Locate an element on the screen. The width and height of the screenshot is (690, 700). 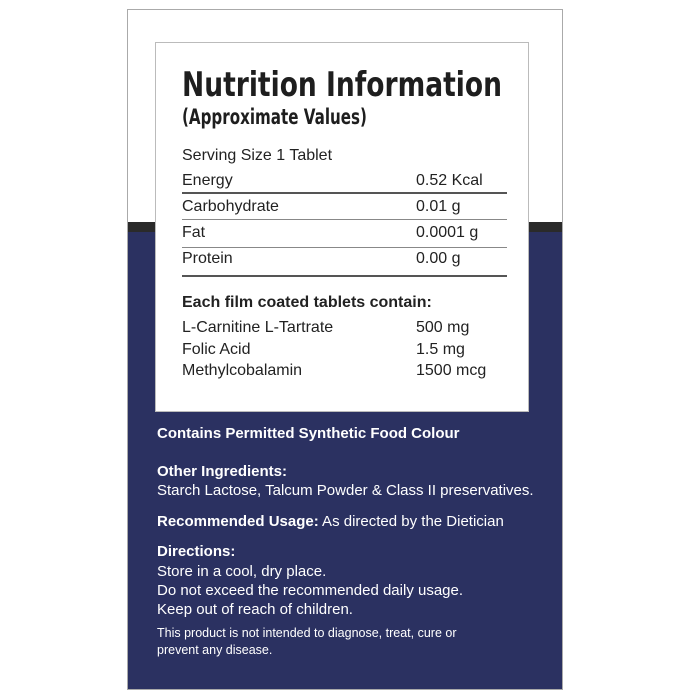
composition-heading: Each film coated tablets contain: is located at coordinates (307, 302).